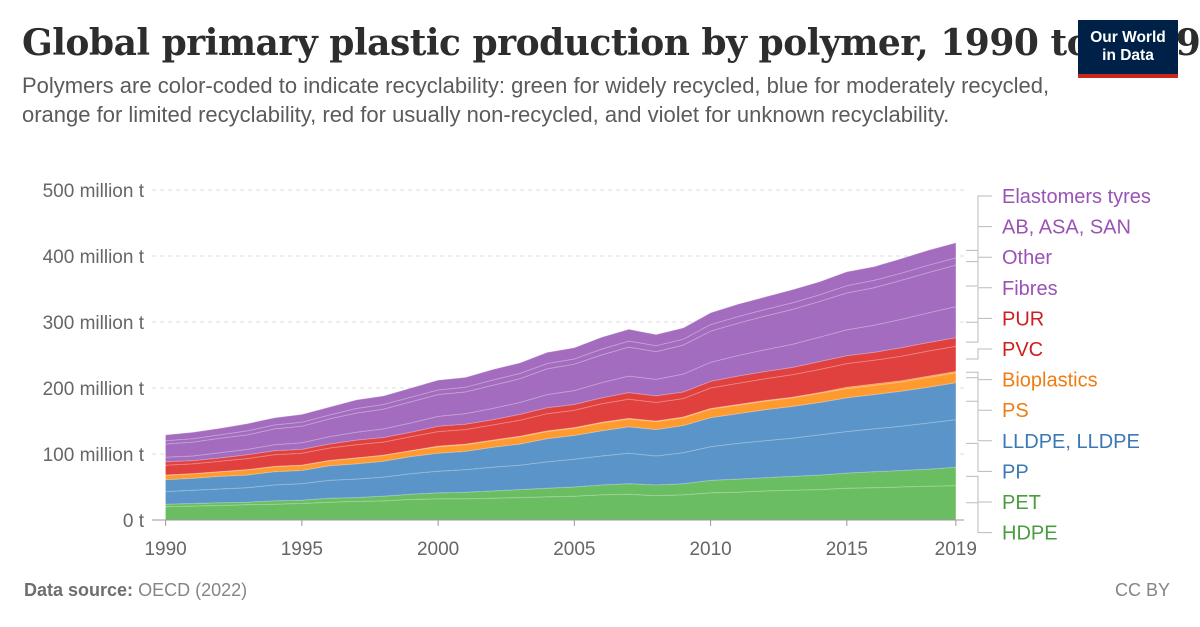  Describe the element at coordinates (979, 330) in the screenshot. I see `legend-connector-pur` at that location.